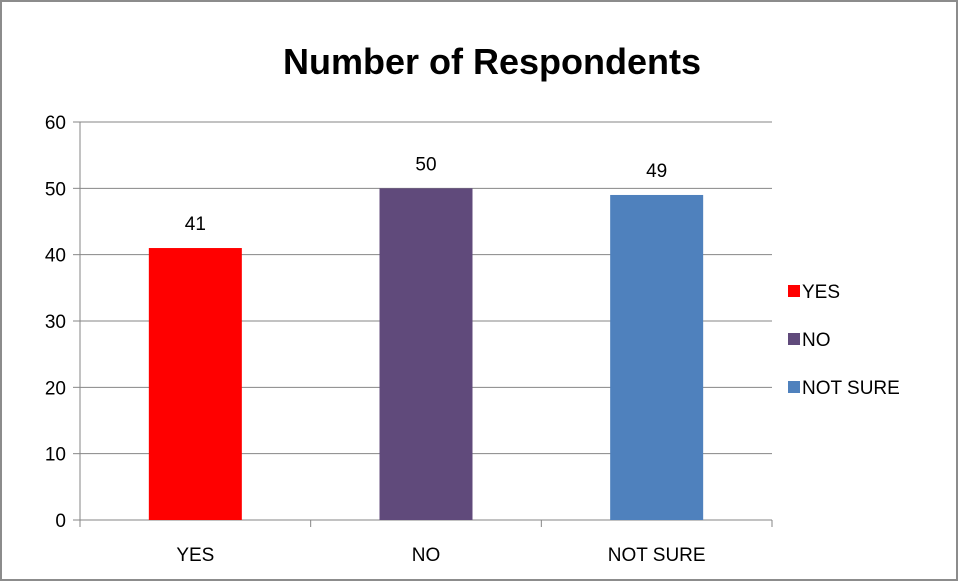 This screenshot has height=583, width=958. Describe the element at coordinates (195, 384) in the screenshot. I see `bar-yes` at that location.